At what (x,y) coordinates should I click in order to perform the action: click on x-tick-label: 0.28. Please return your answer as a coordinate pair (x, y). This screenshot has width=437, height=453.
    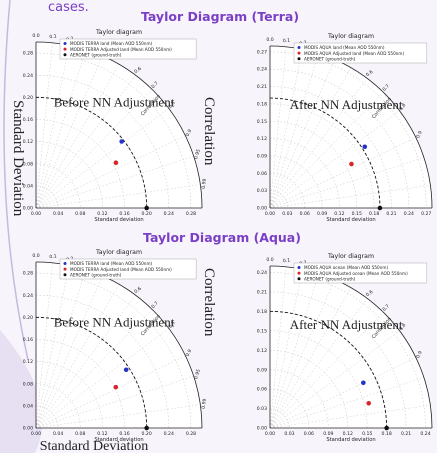
    Looking at the image, I should click on (191, 214).